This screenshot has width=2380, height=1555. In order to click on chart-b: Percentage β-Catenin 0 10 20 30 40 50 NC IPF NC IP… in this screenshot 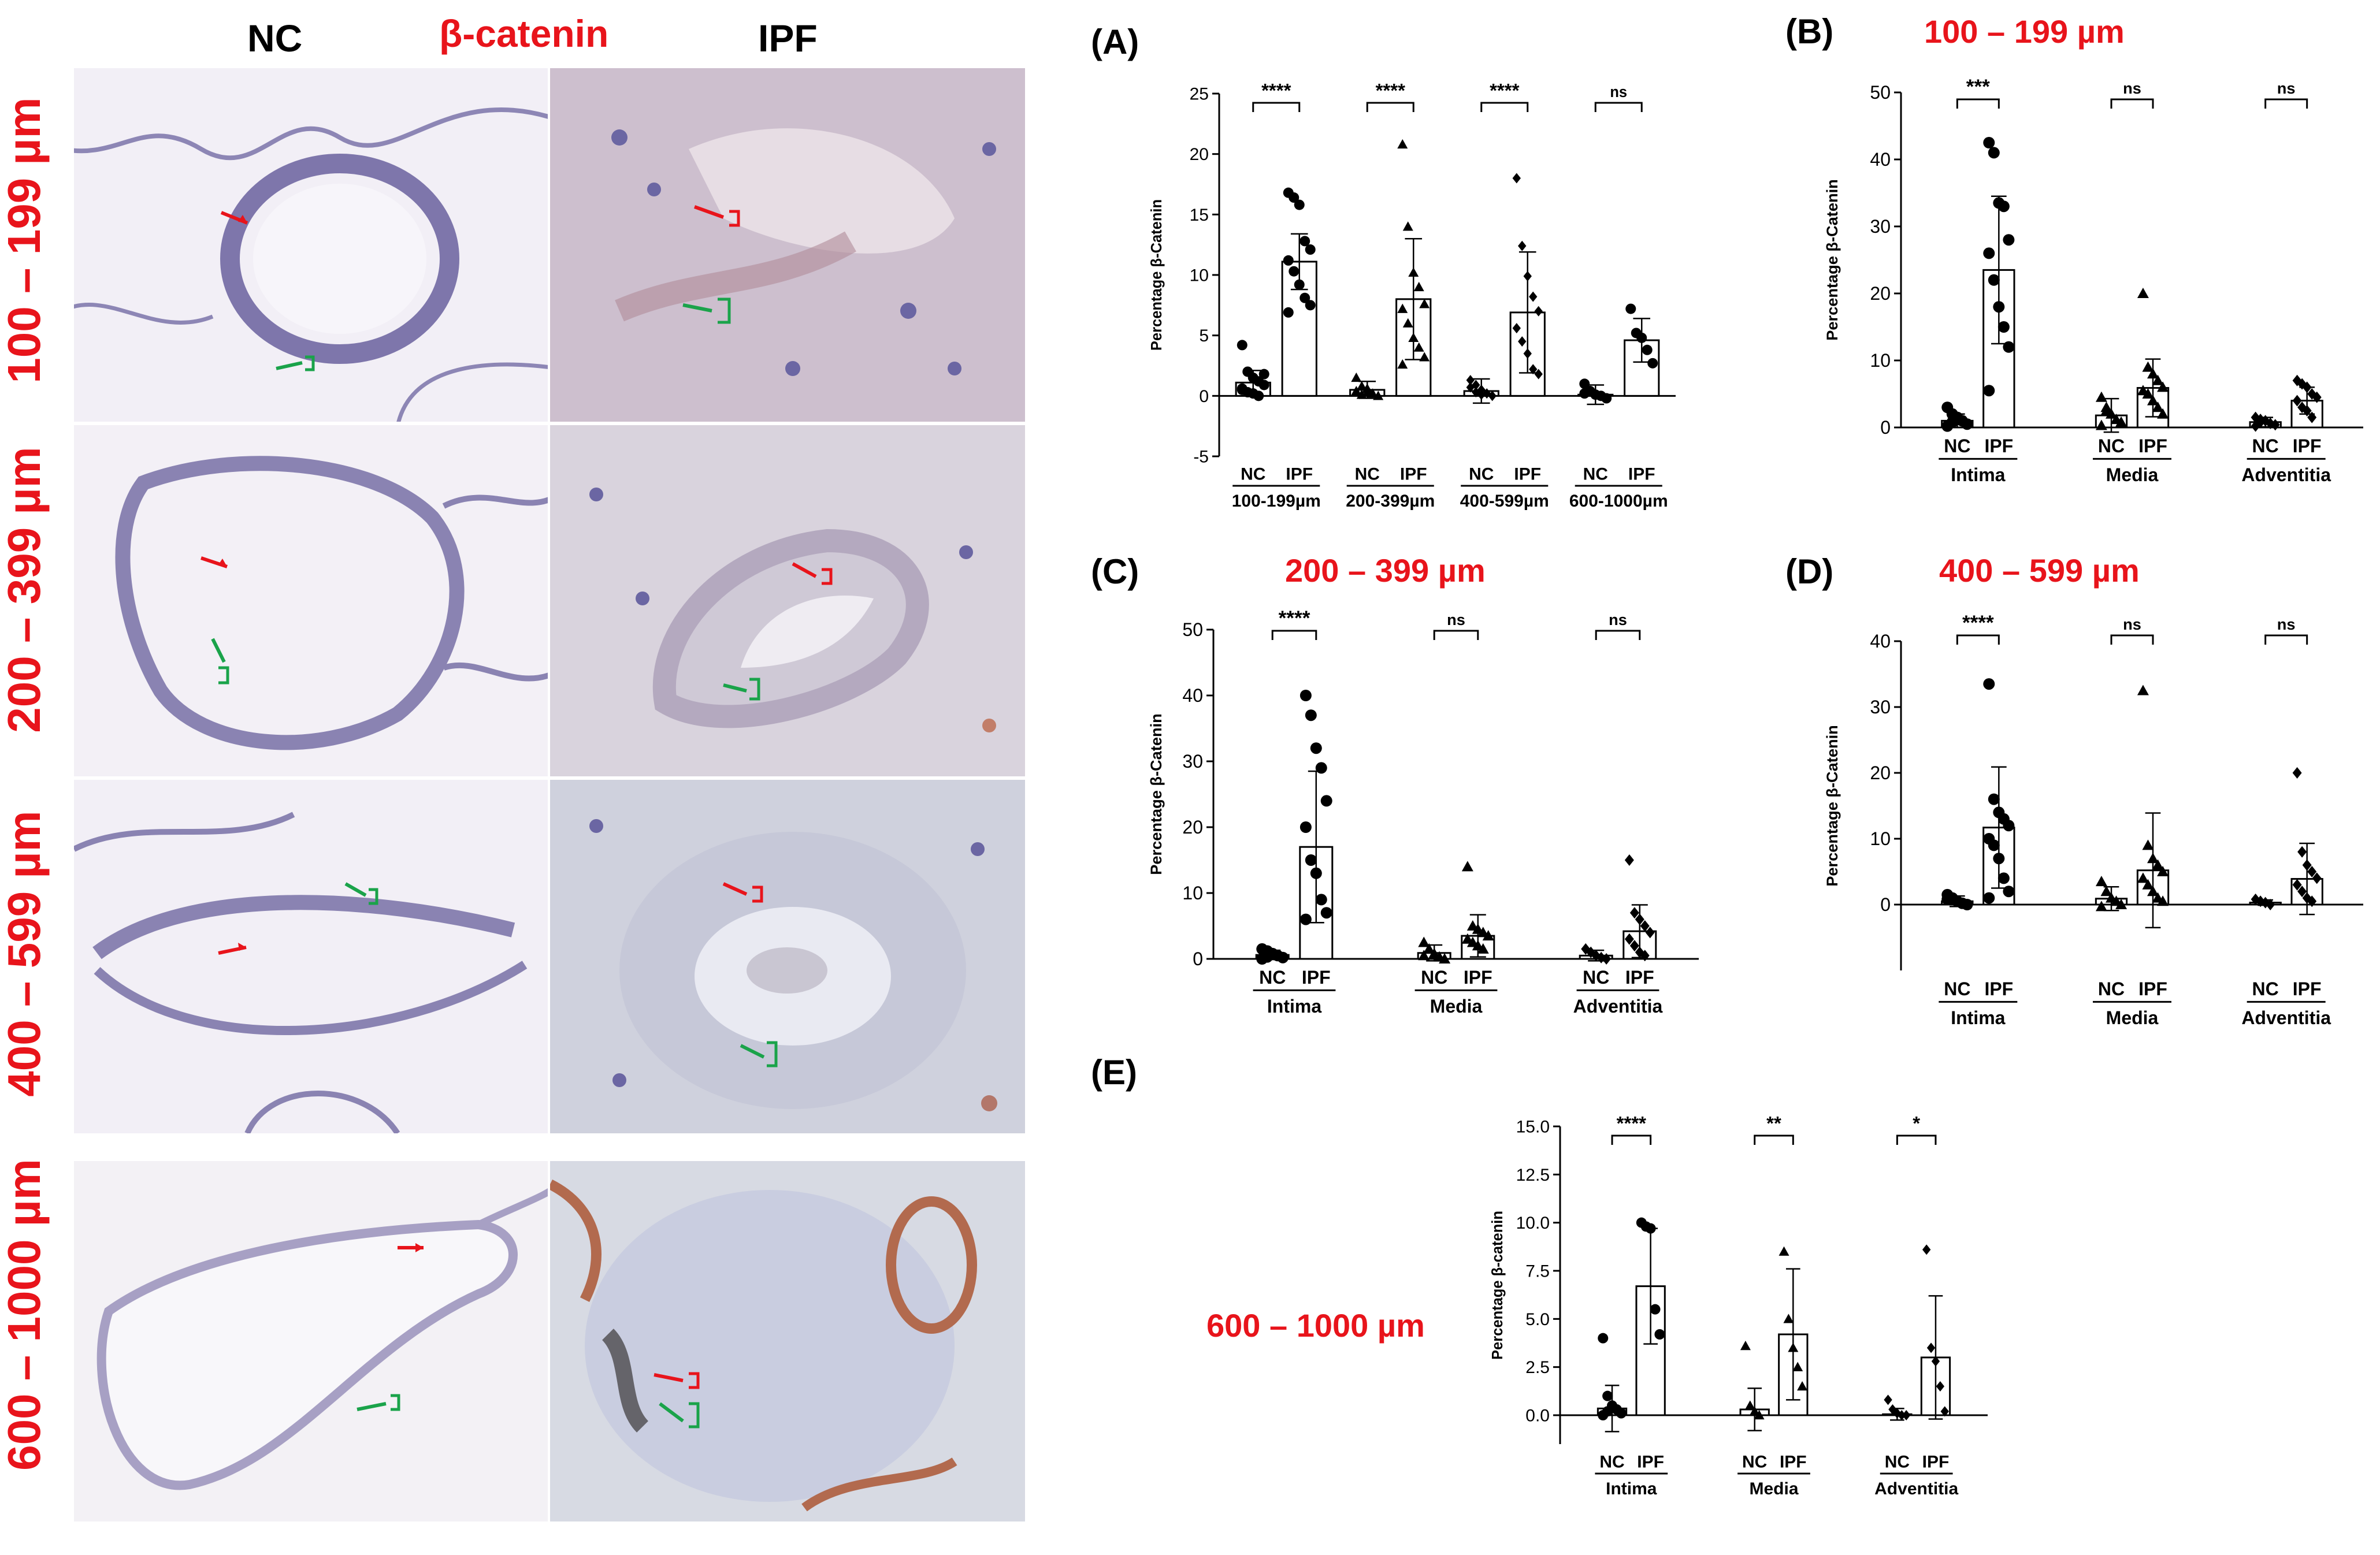, I will do `click(2093, 280)`.